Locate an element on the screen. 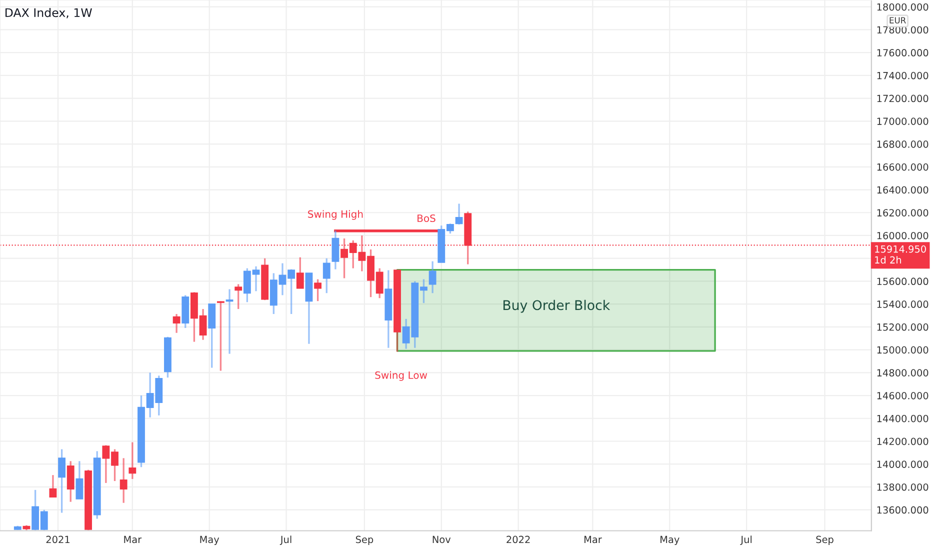  x-tick-label: Nov is located at coordinates (441, 540).